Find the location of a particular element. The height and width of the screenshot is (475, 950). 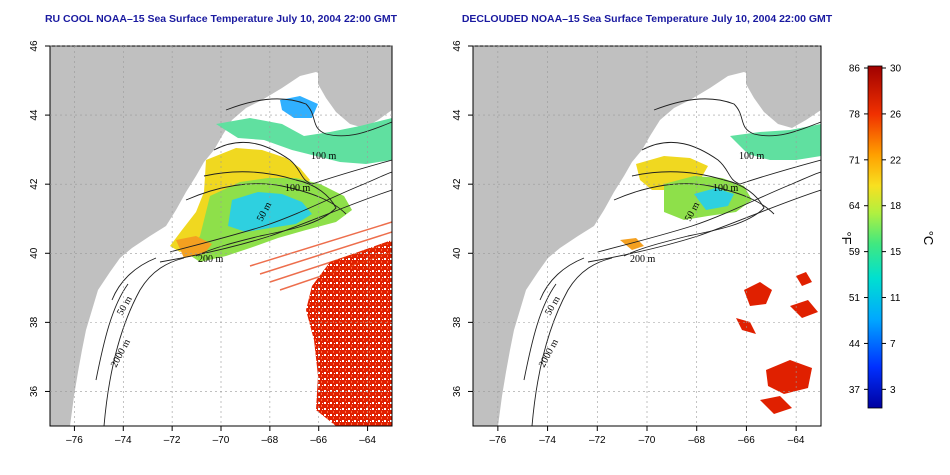

left-warm-core is located at coordinates (349, 333).